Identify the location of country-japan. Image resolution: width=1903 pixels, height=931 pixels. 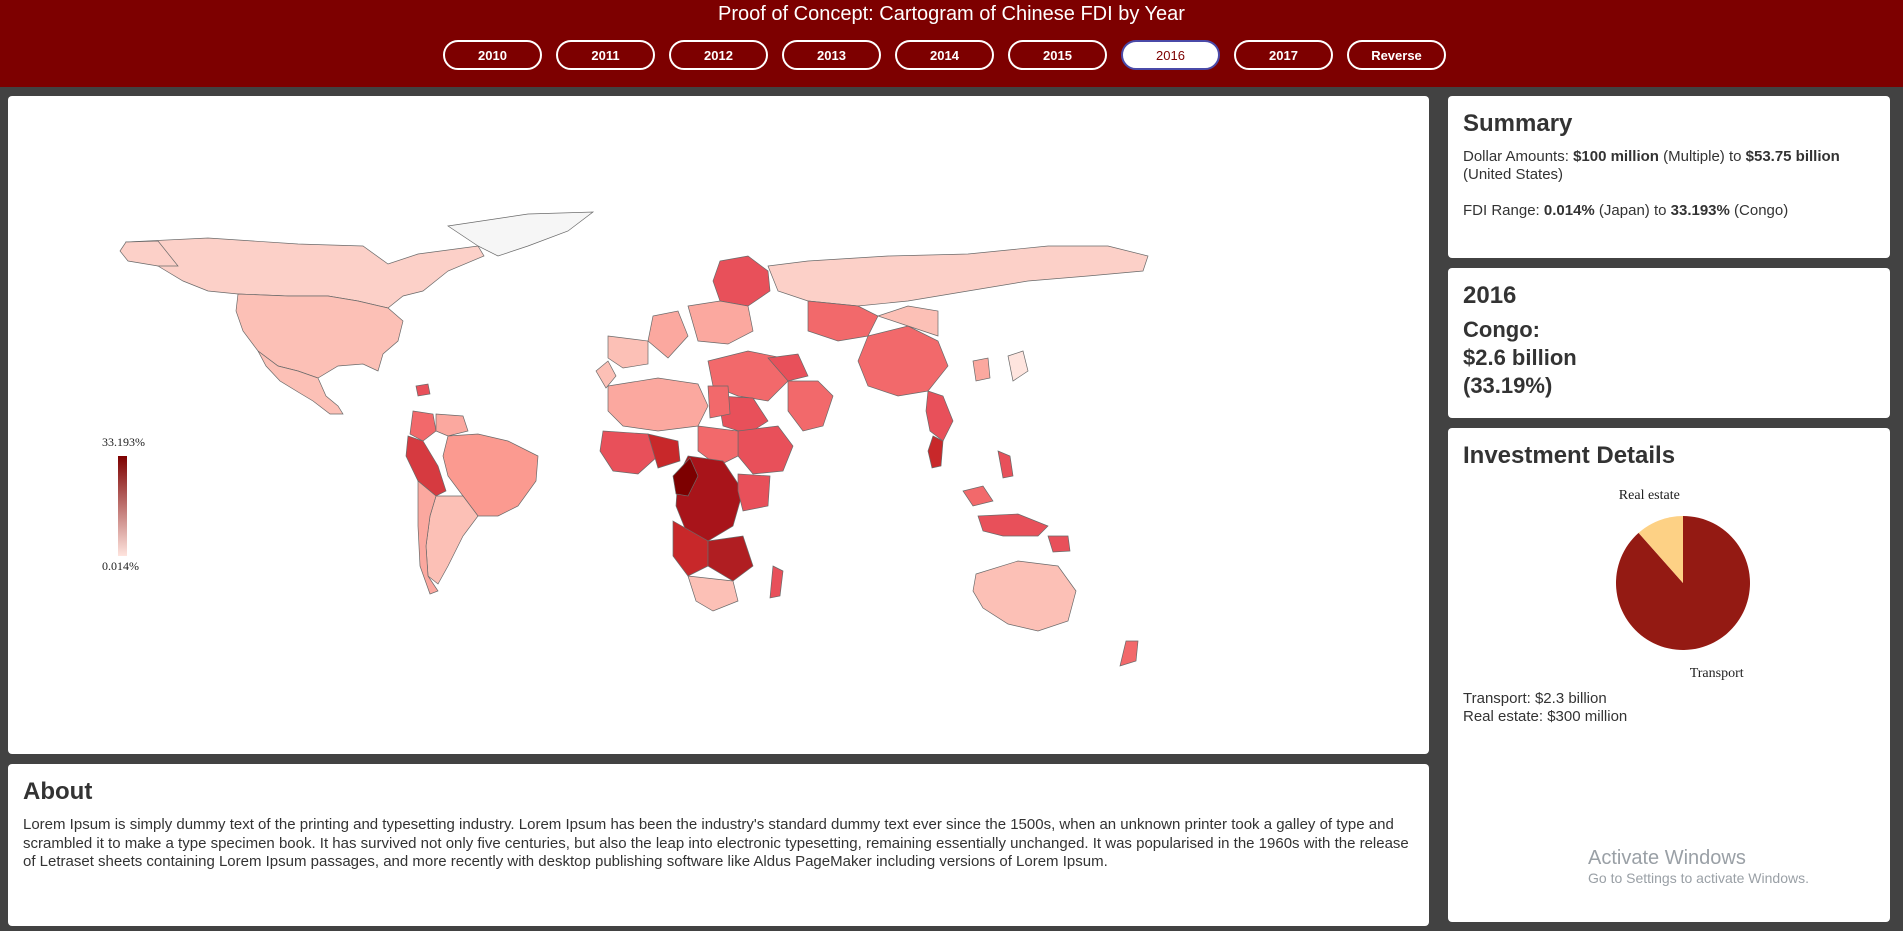
(1018, 366).